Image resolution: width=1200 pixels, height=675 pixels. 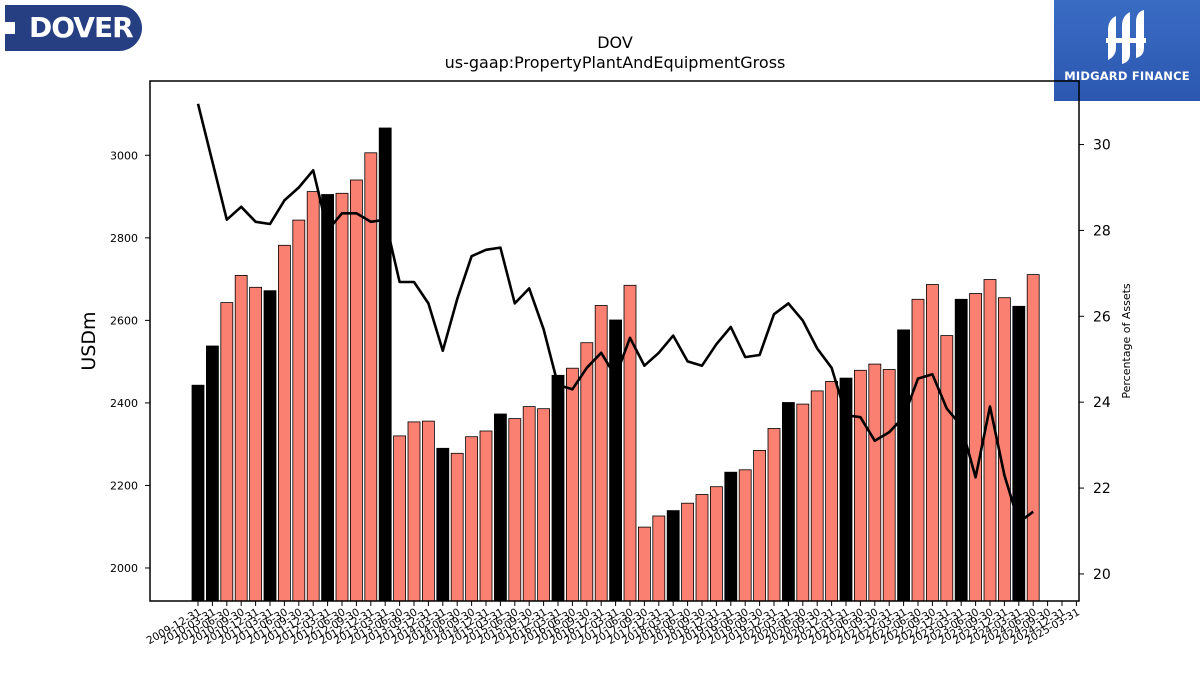 I want to click on right-axis: 20 22 24 26 28 30, so click(x=1095, y=360).